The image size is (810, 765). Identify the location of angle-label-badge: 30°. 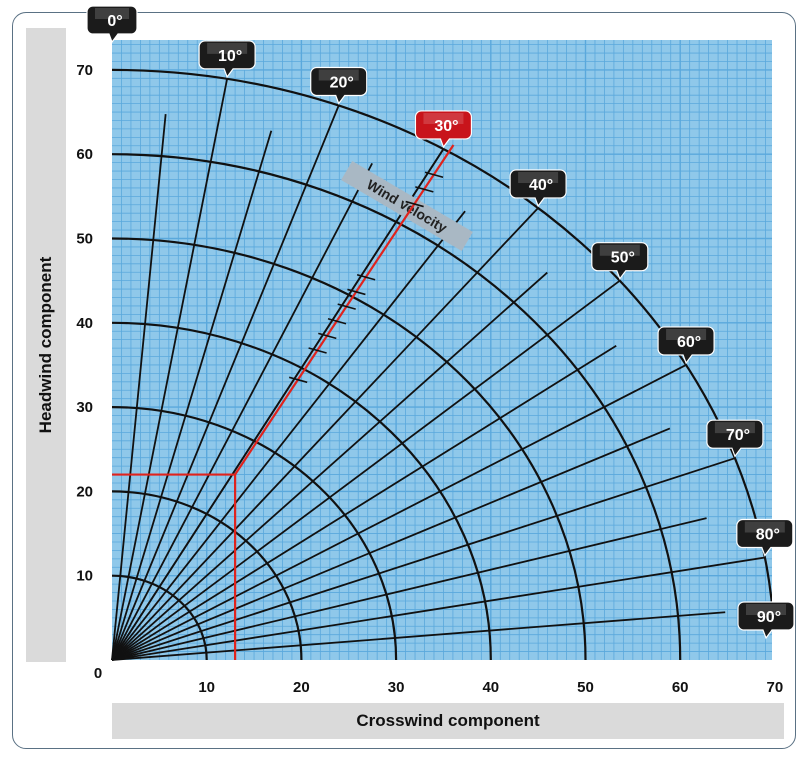
(443, 129).